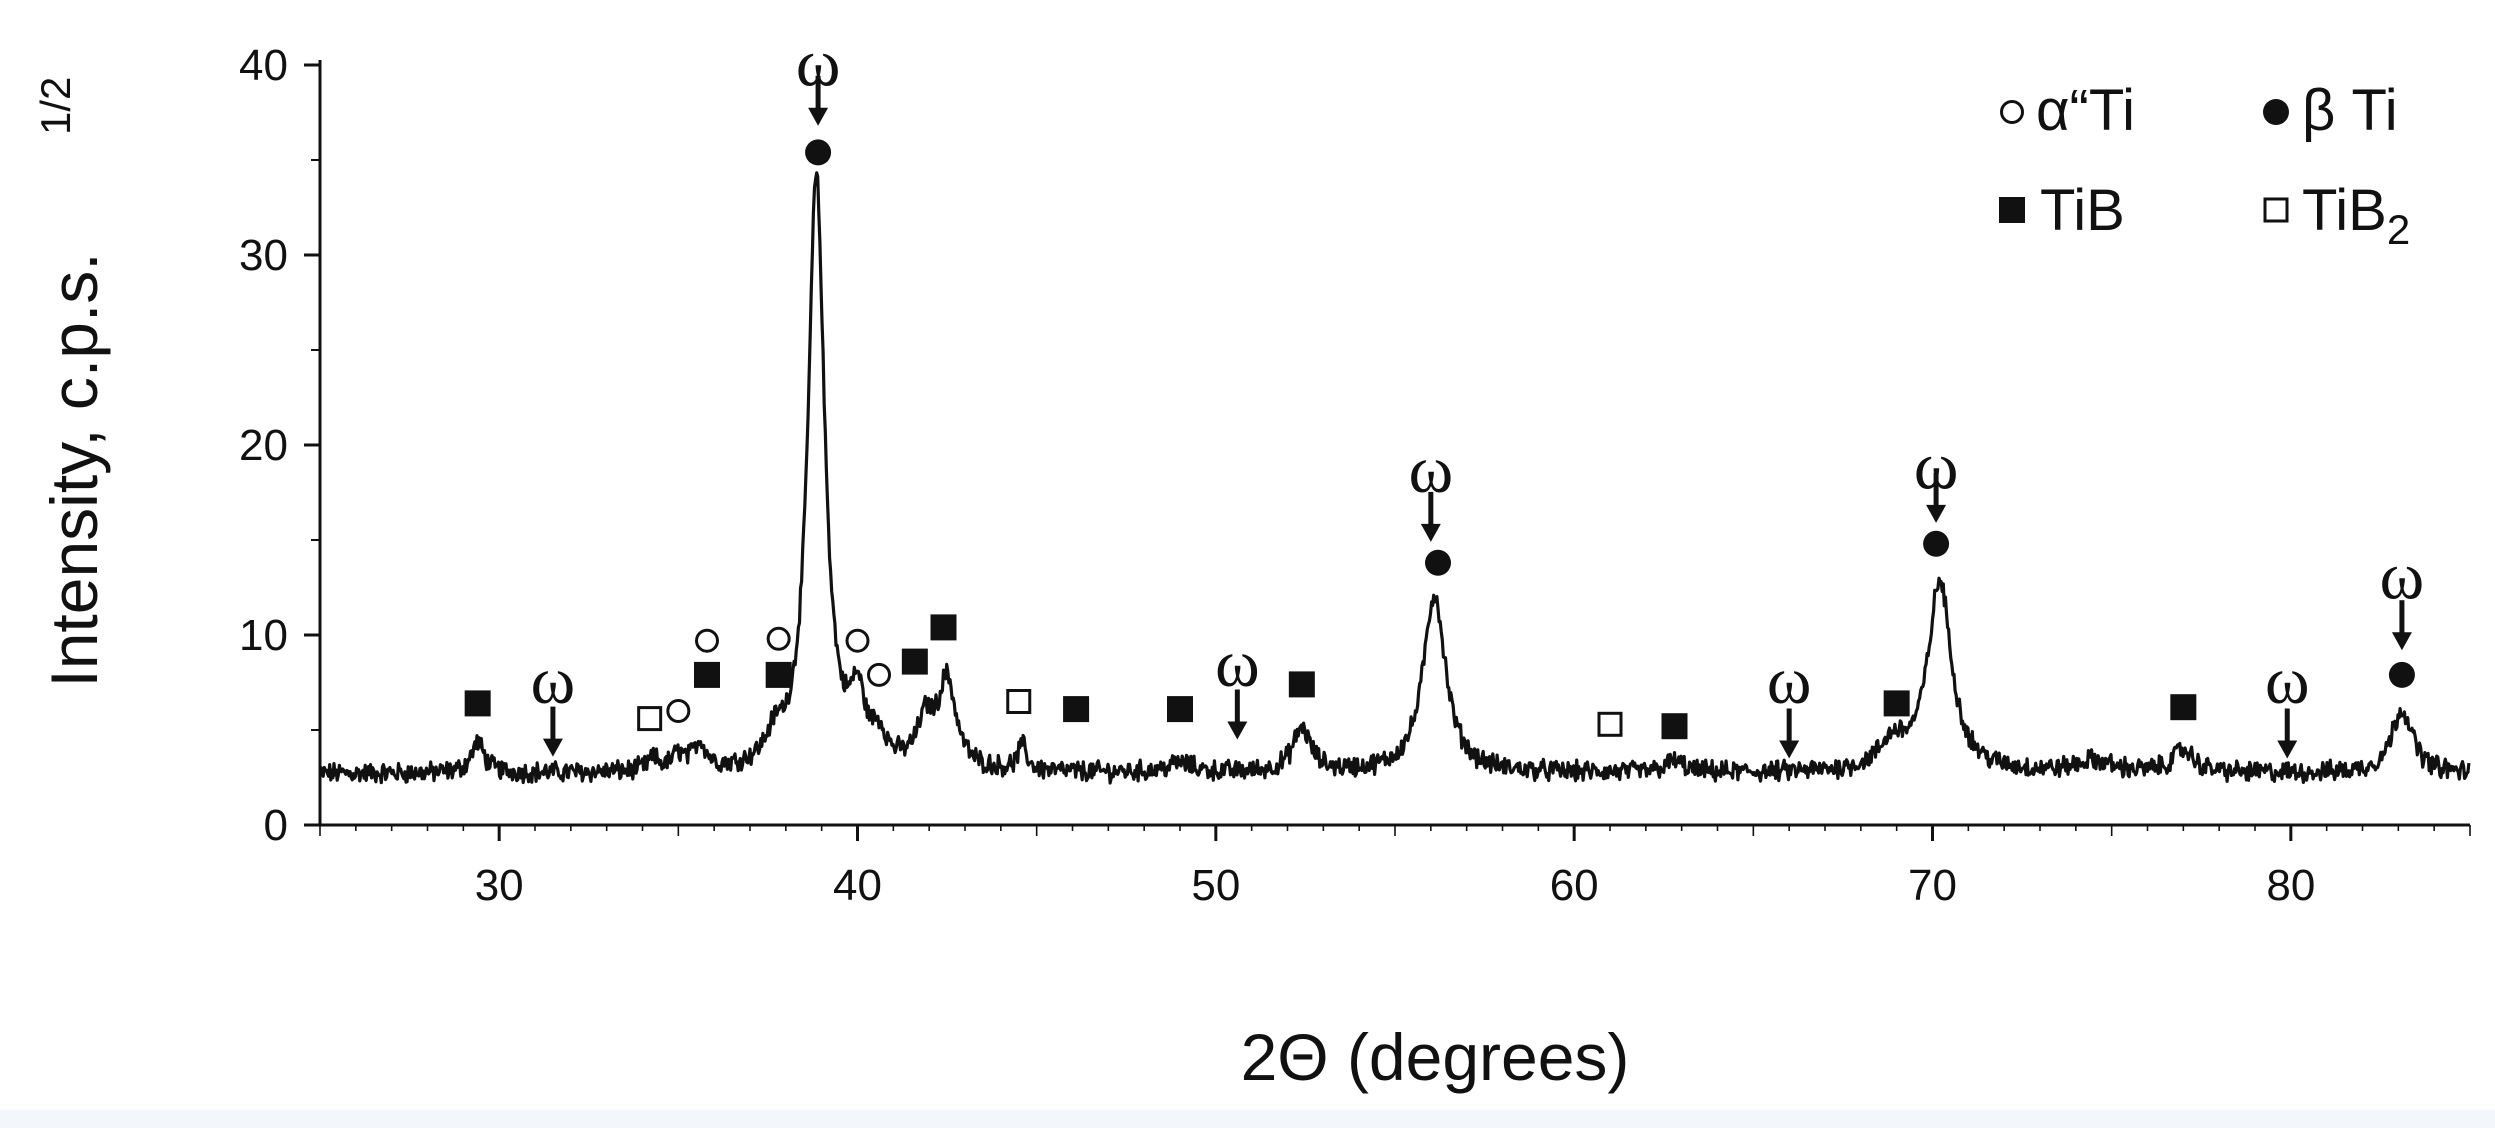 This screenshot has width=2495, height=1128. I want to click on x-tick-label: 80, so click(2290, 885).